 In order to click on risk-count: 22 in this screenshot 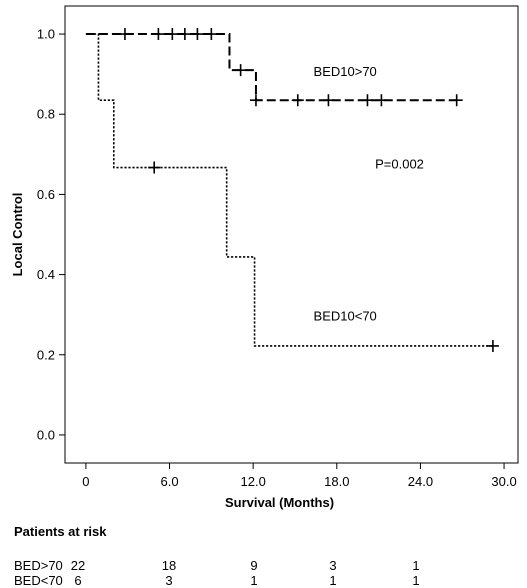, I will do `click(78, 565)`.